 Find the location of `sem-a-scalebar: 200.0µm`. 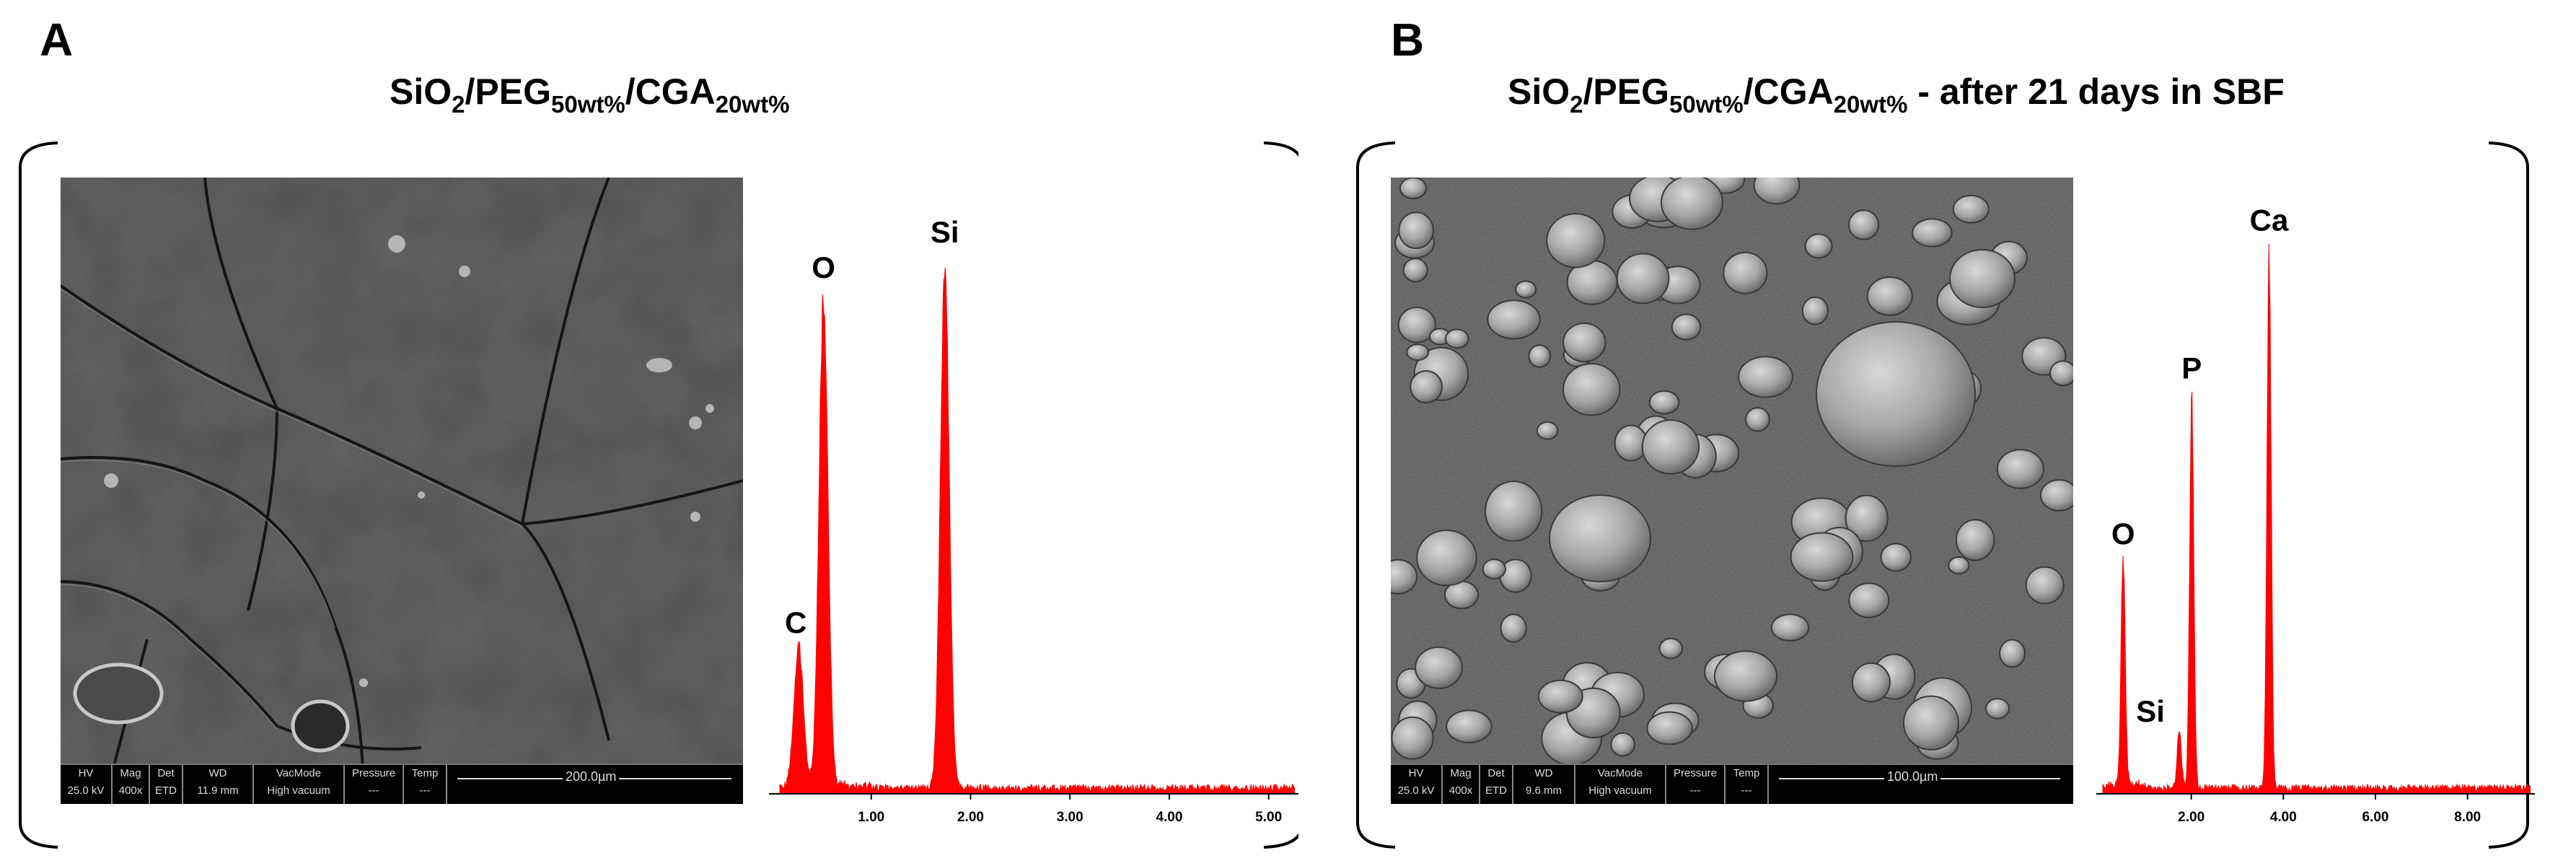

sem-a-scalebar: 200.0µm is located at coordinates (595, 785).